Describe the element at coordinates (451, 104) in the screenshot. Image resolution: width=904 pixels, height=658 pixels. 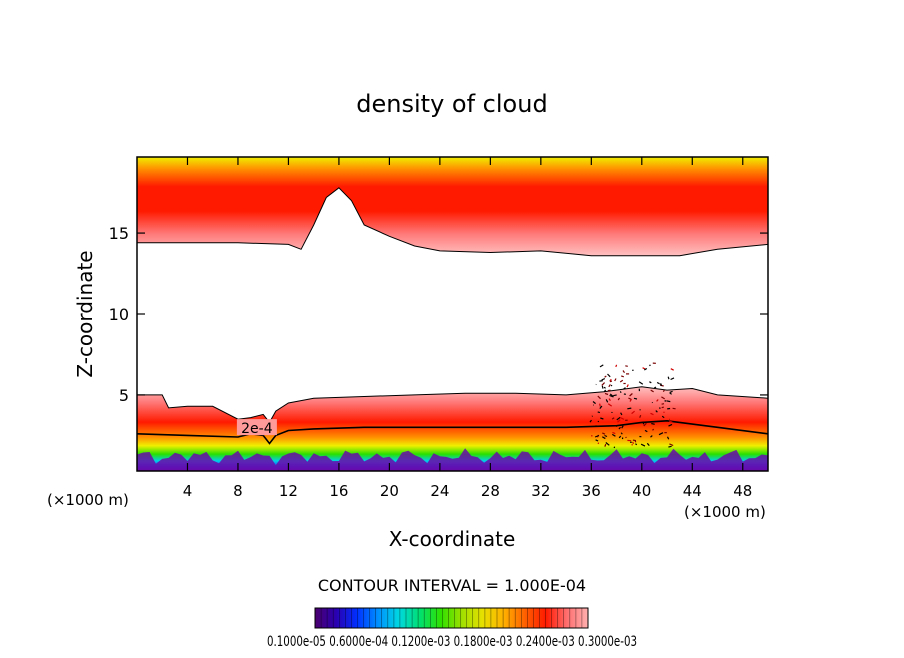
I see `chart-title: density of cloud` at that location.